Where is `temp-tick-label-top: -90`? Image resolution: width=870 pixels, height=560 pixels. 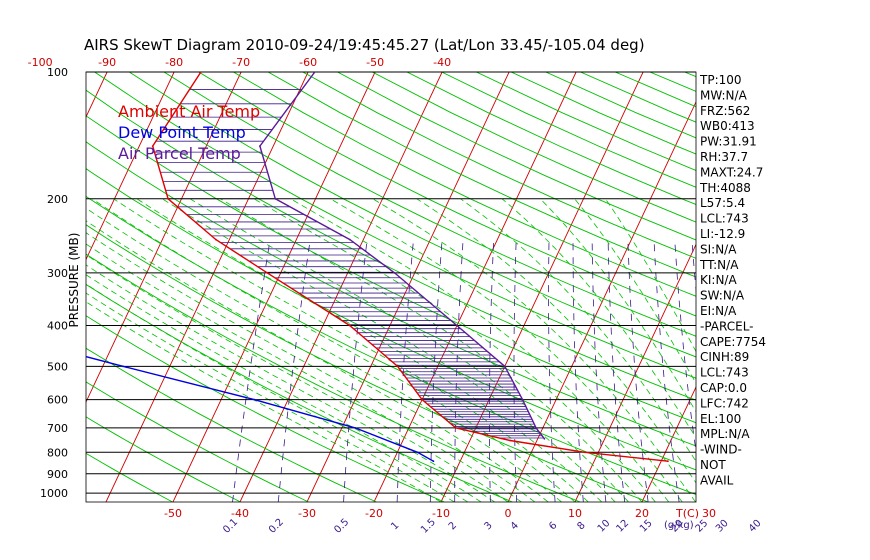 temp-tick-label-top: -90 is located at coordinates (107, 62).